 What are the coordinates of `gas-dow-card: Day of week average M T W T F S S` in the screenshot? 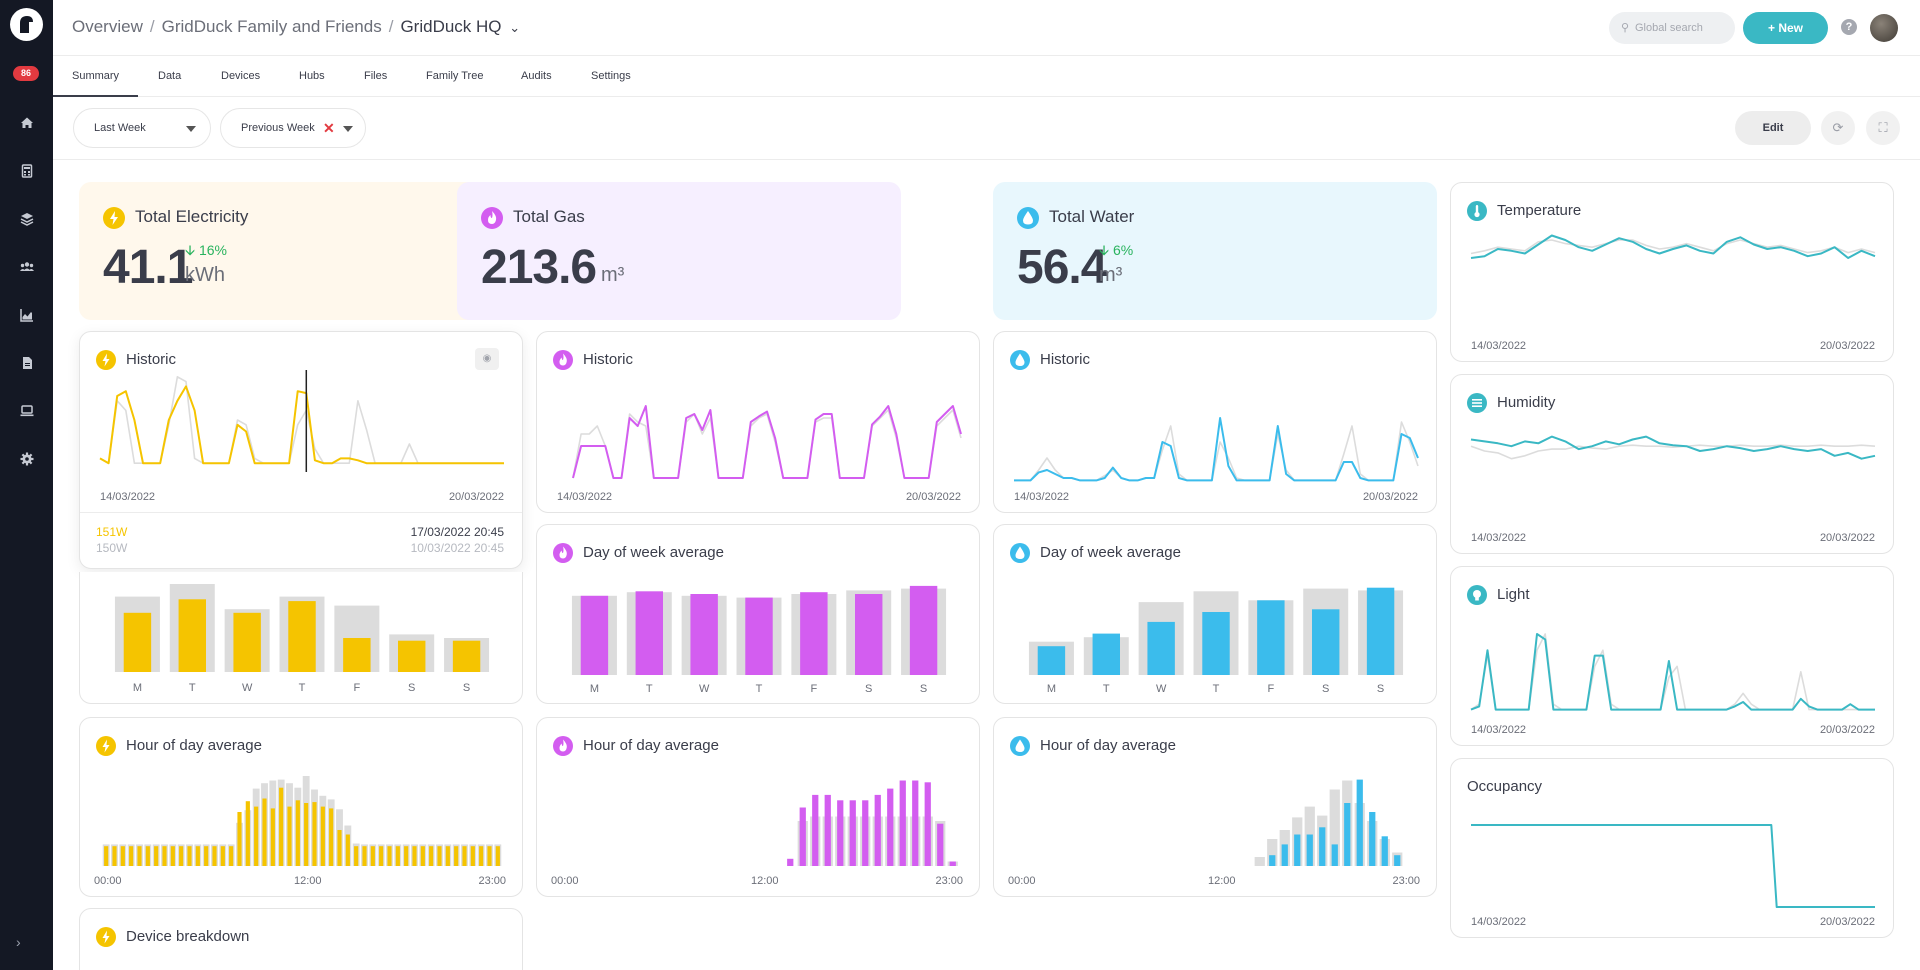 It's located at (758, 614).